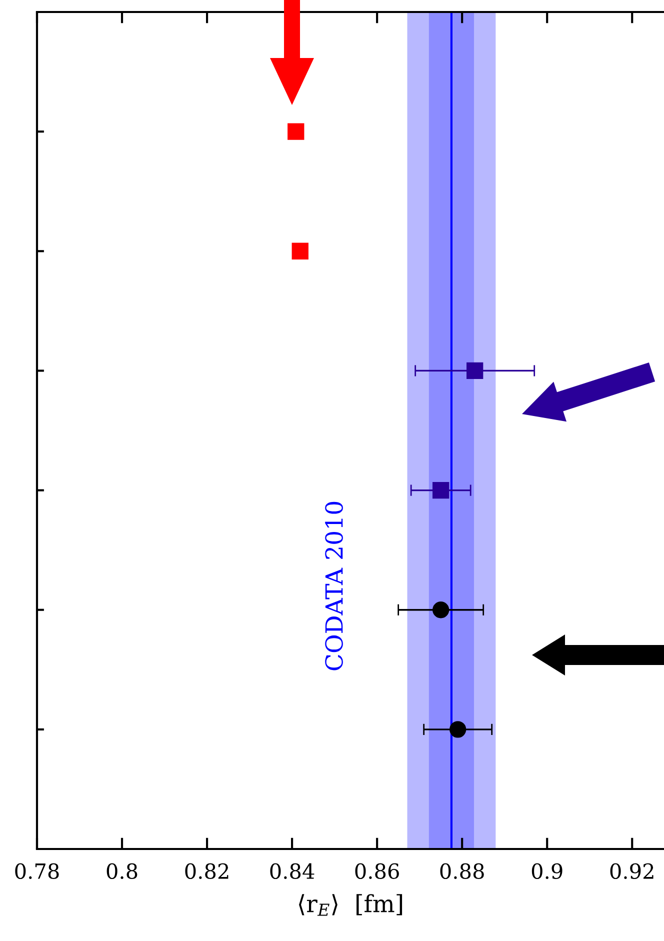  What do you see at coordinates (462, 871) in the screenshot?
I see `x-tick-label: 0.88` at bounding box center [462, 871].